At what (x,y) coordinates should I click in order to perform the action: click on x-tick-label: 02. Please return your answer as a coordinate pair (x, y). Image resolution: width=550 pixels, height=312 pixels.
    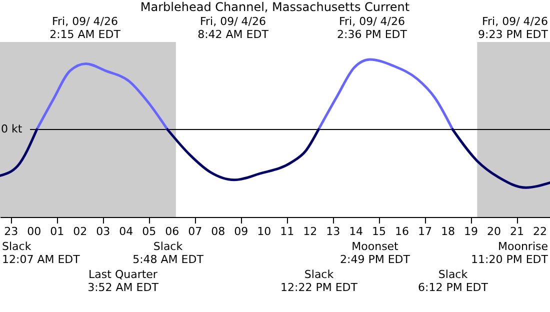
    Looking at the image, I should click on (80, 231).